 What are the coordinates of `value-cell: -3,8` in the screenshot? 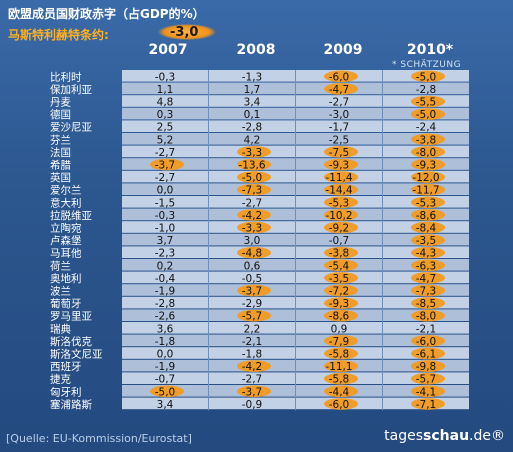 It's located at (426, 140).